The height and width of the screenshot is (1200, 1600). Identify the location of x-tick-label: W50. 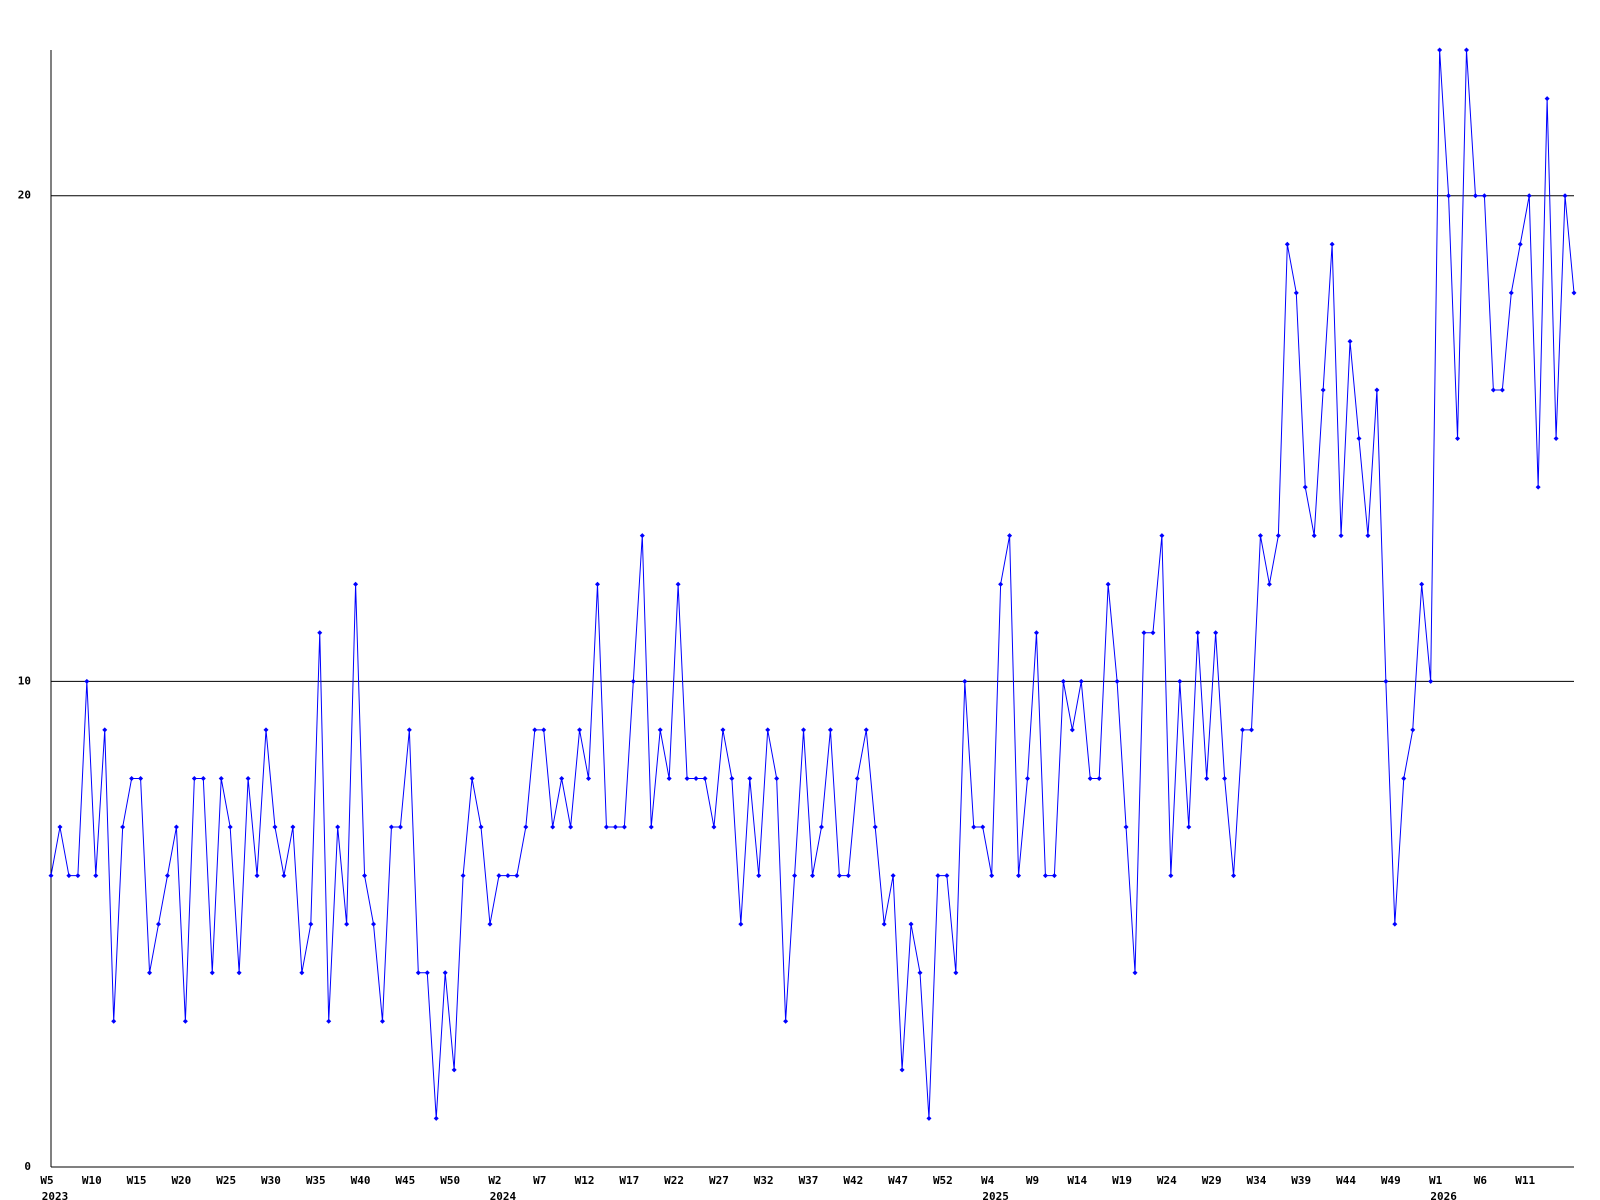
(450, 1180).